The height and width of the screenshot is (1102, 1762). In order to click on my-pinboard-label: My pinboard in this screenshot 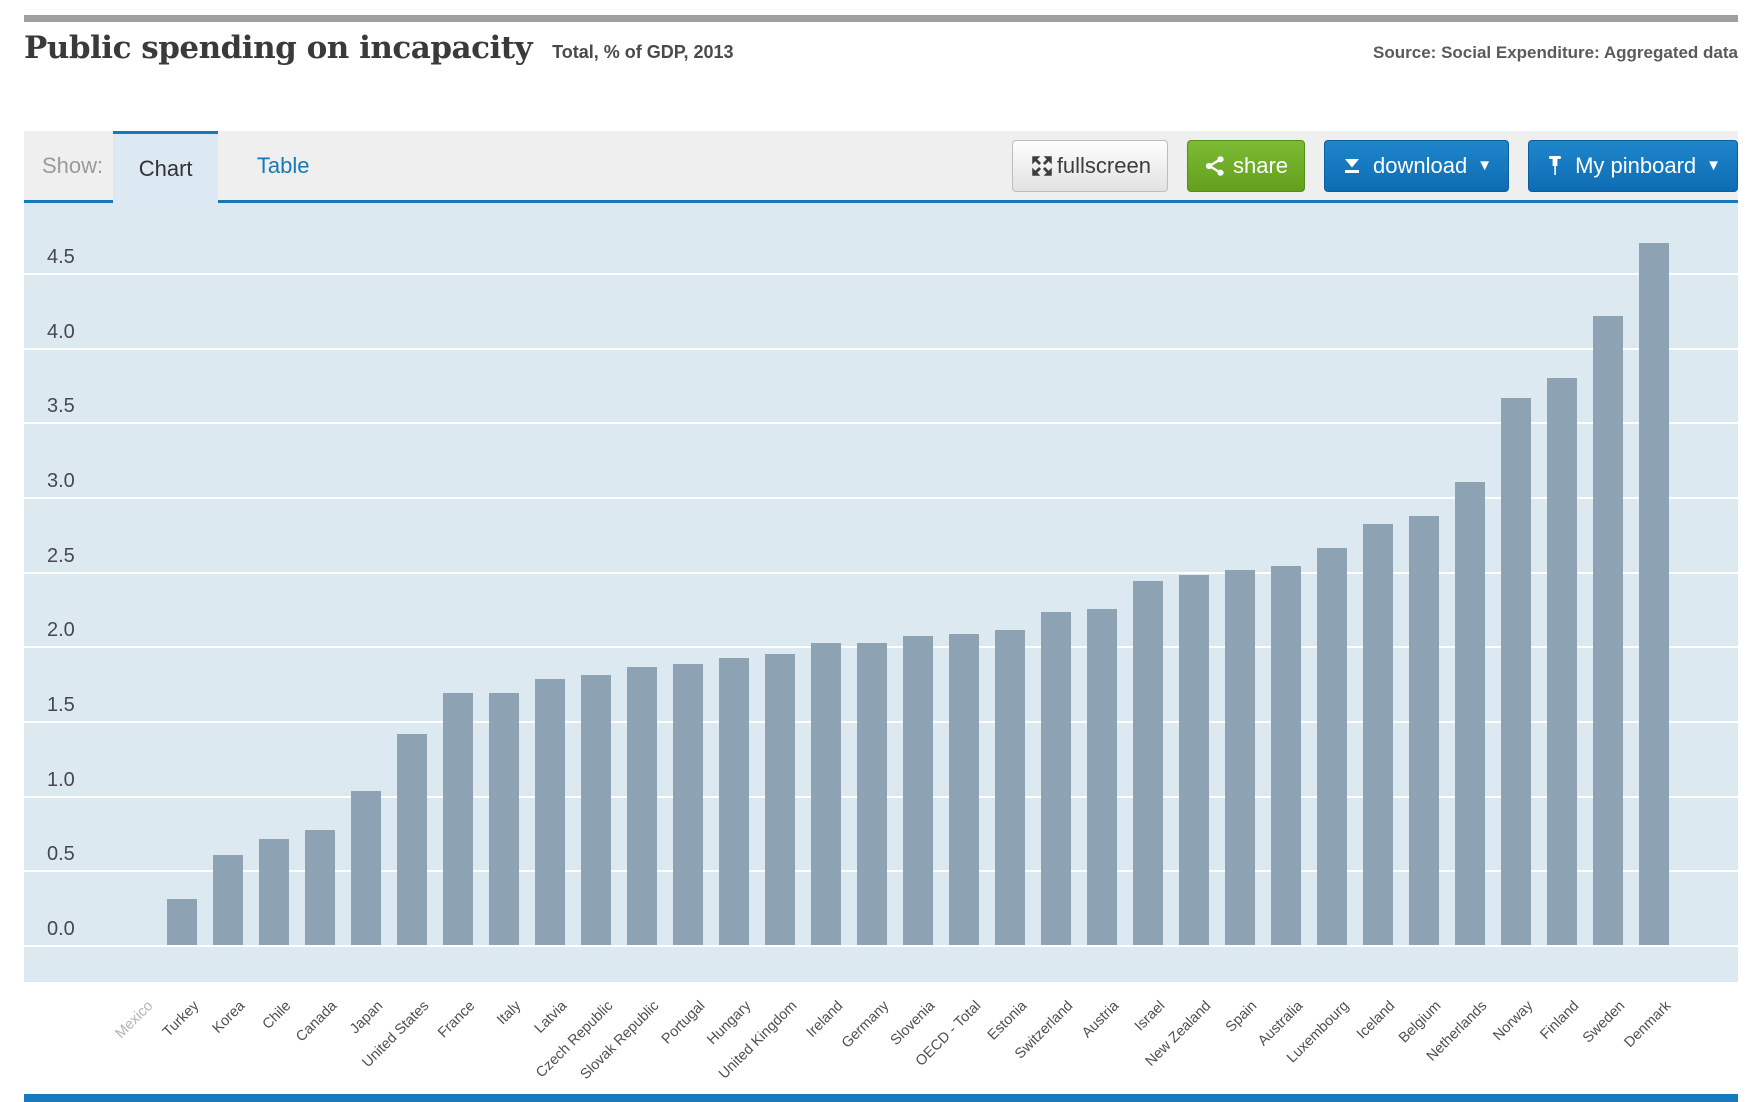, I will do `click(1636, 165)`.